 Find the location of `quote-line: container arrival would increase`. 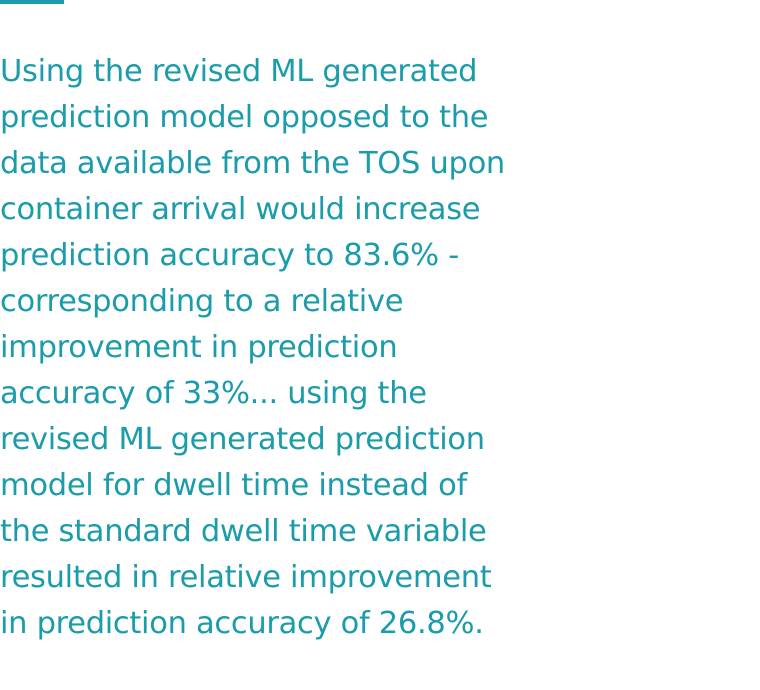

quote-line: container arrival would increase is located at coordinates (240, 209).